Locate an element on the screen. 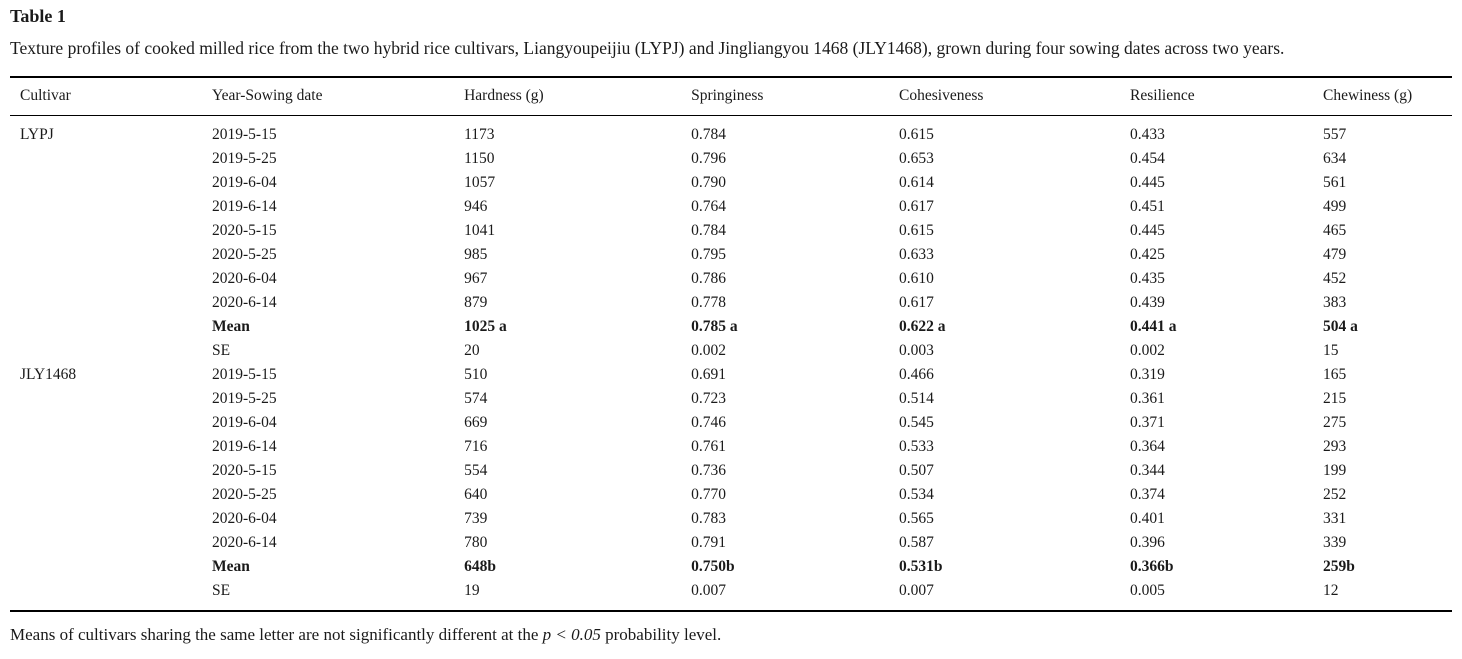  value-cell: 0.454 is located at coordinates (1147, 158).